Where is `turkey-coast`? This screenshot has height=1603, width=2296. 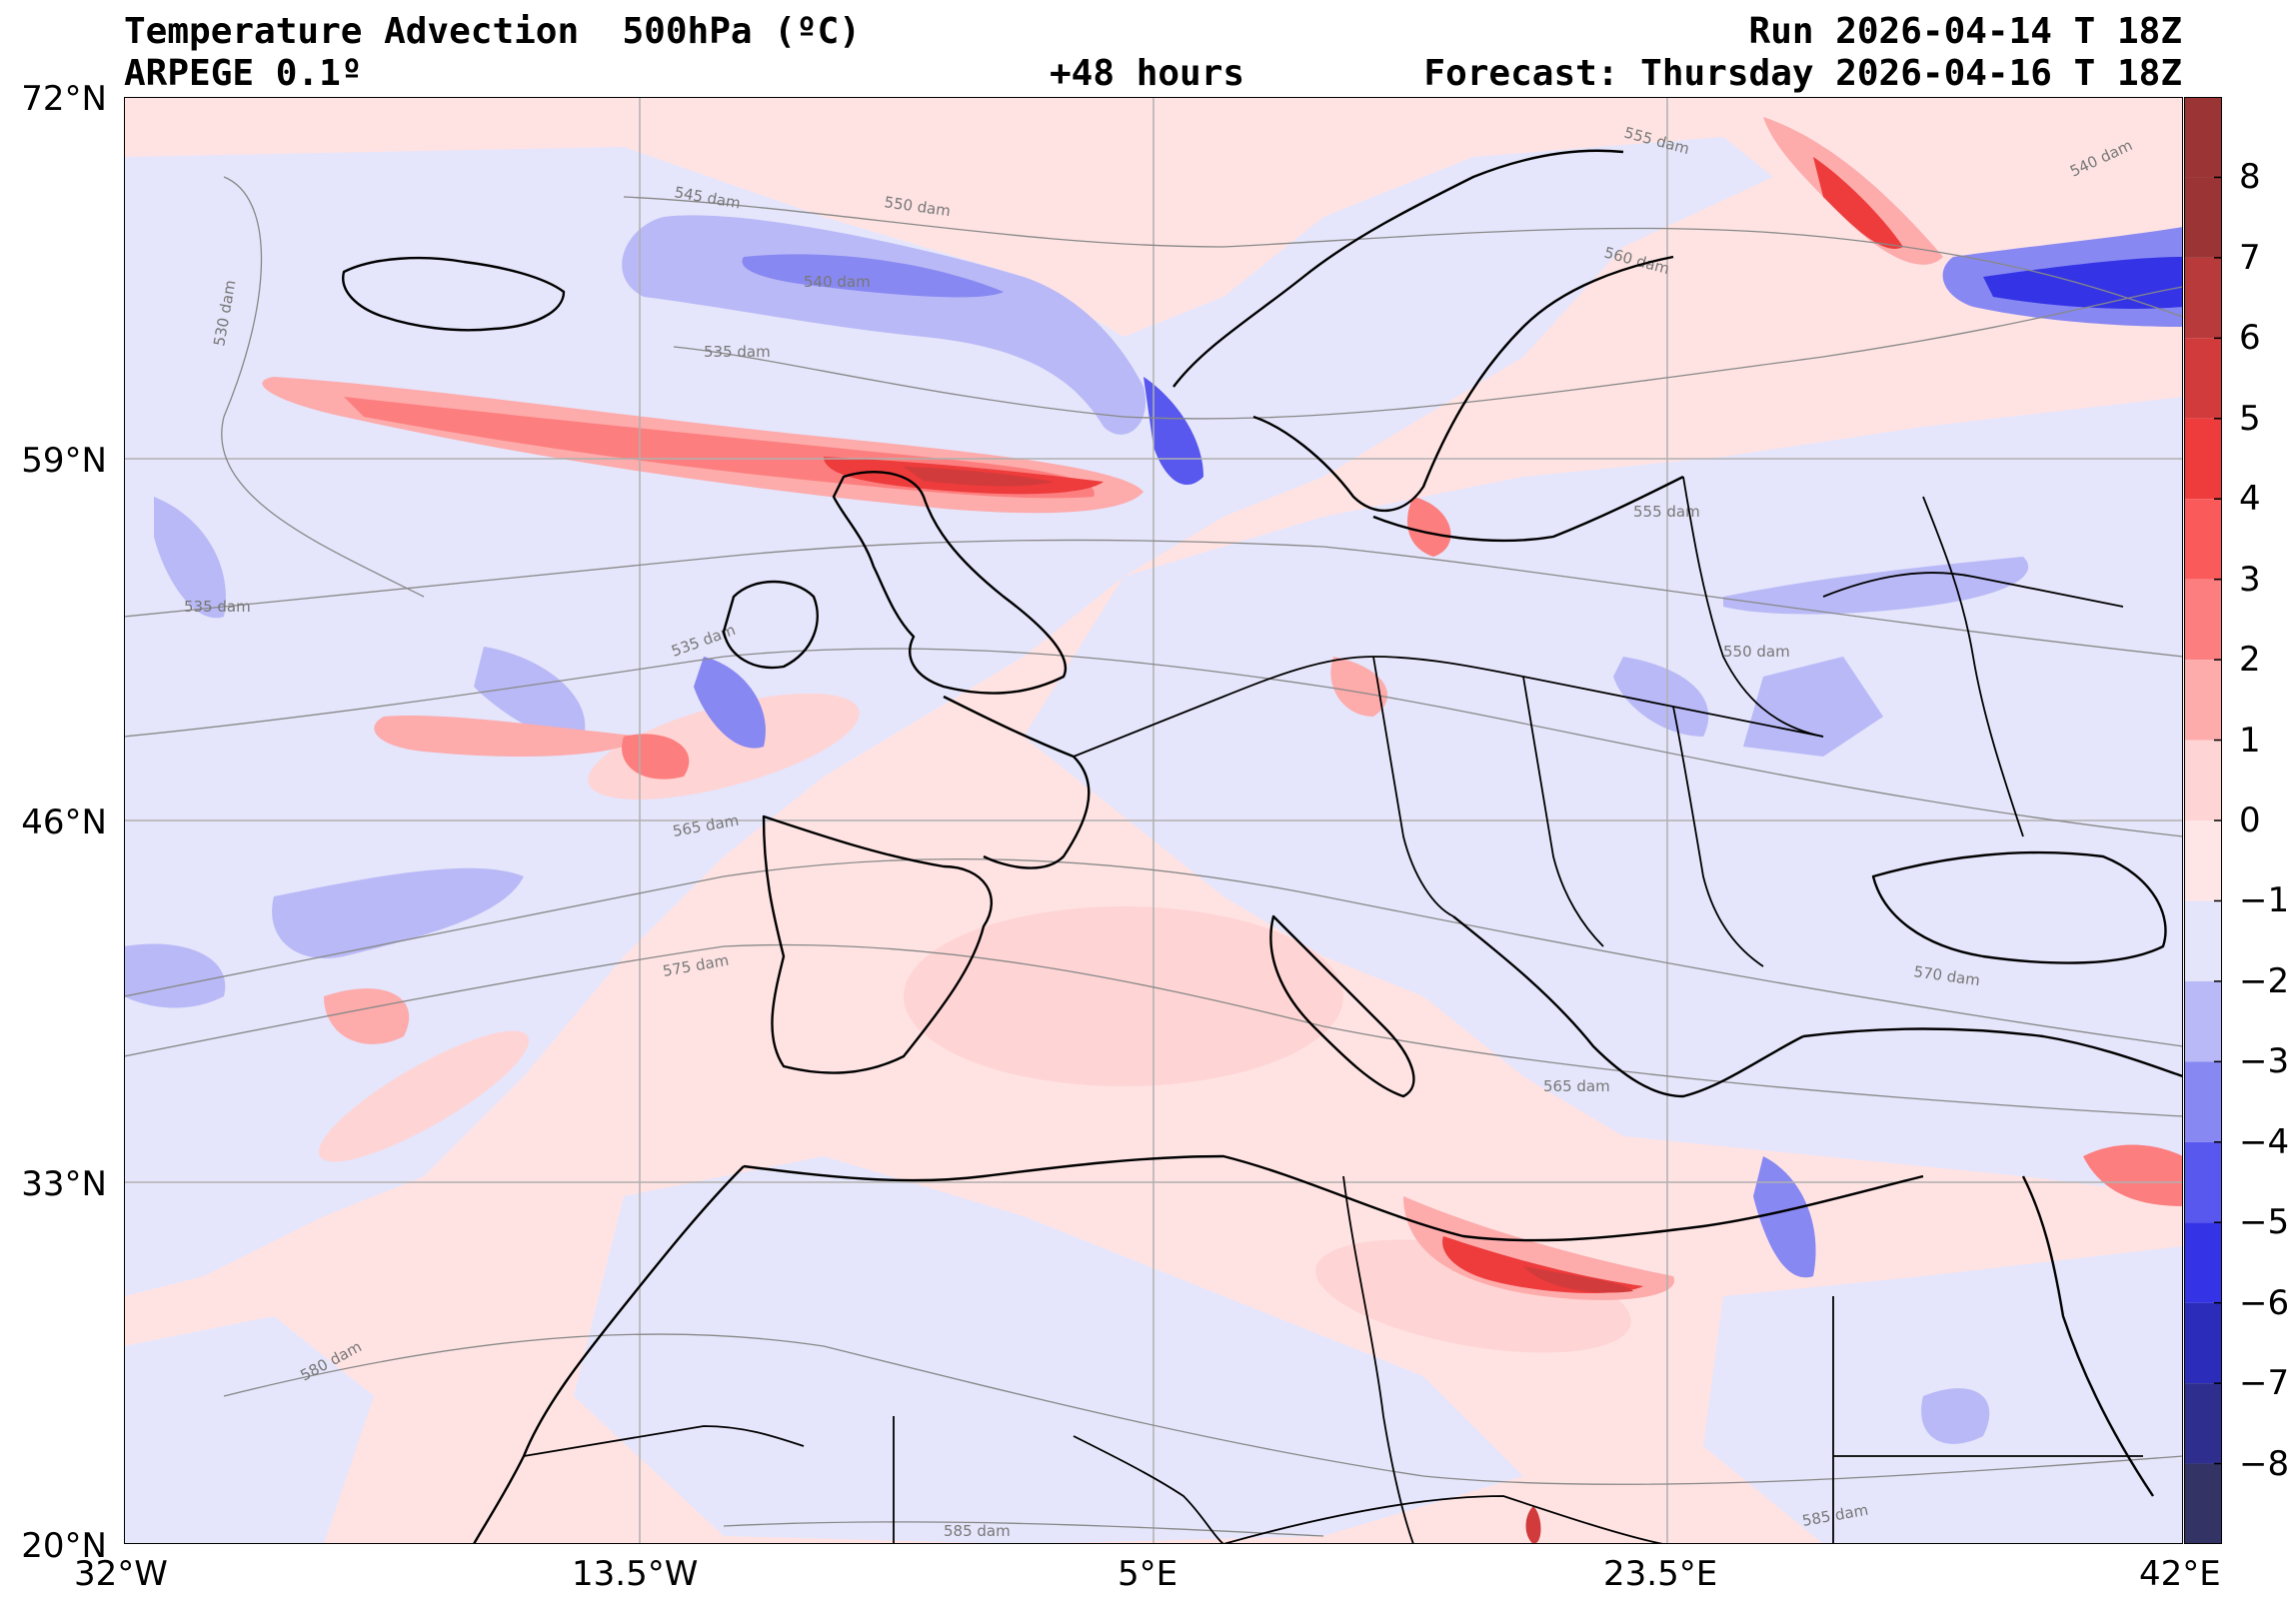
turkey-coast is located at coordinates (1993, 1052).